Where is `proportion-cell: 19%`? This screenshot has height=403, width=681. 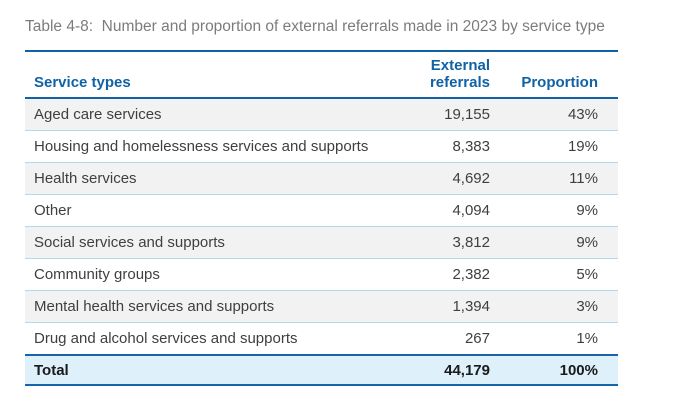
proportion-cell: 19% is located at coordinates (554, 146).